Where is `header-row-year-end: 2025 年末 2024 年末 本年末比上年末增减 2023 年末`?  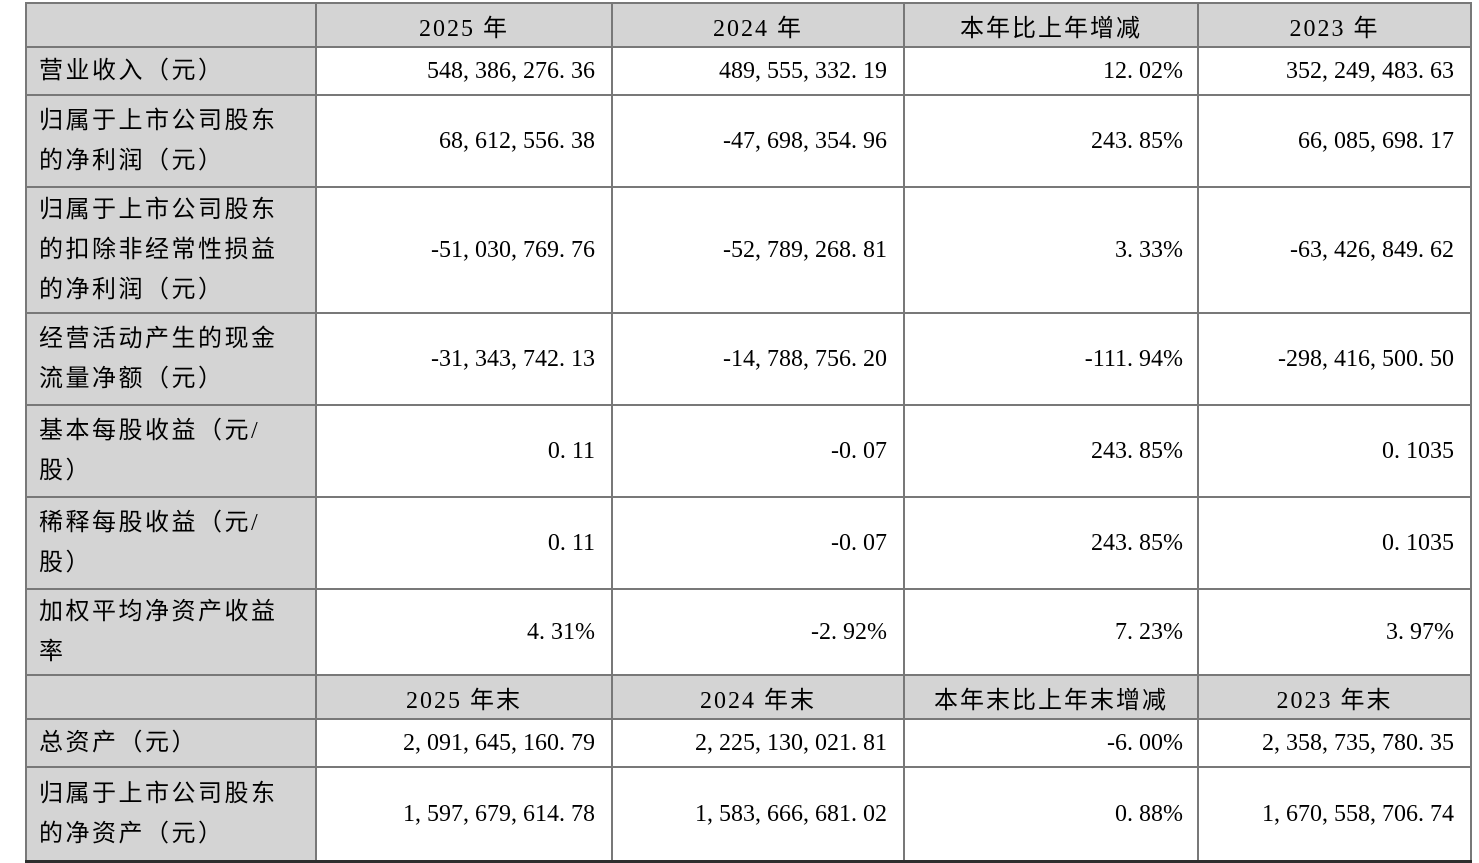 header-row-year-end: 2025 年末 2024 年末 本年末比上年末增减 2023 年末 is located at coordinates (748, 697).